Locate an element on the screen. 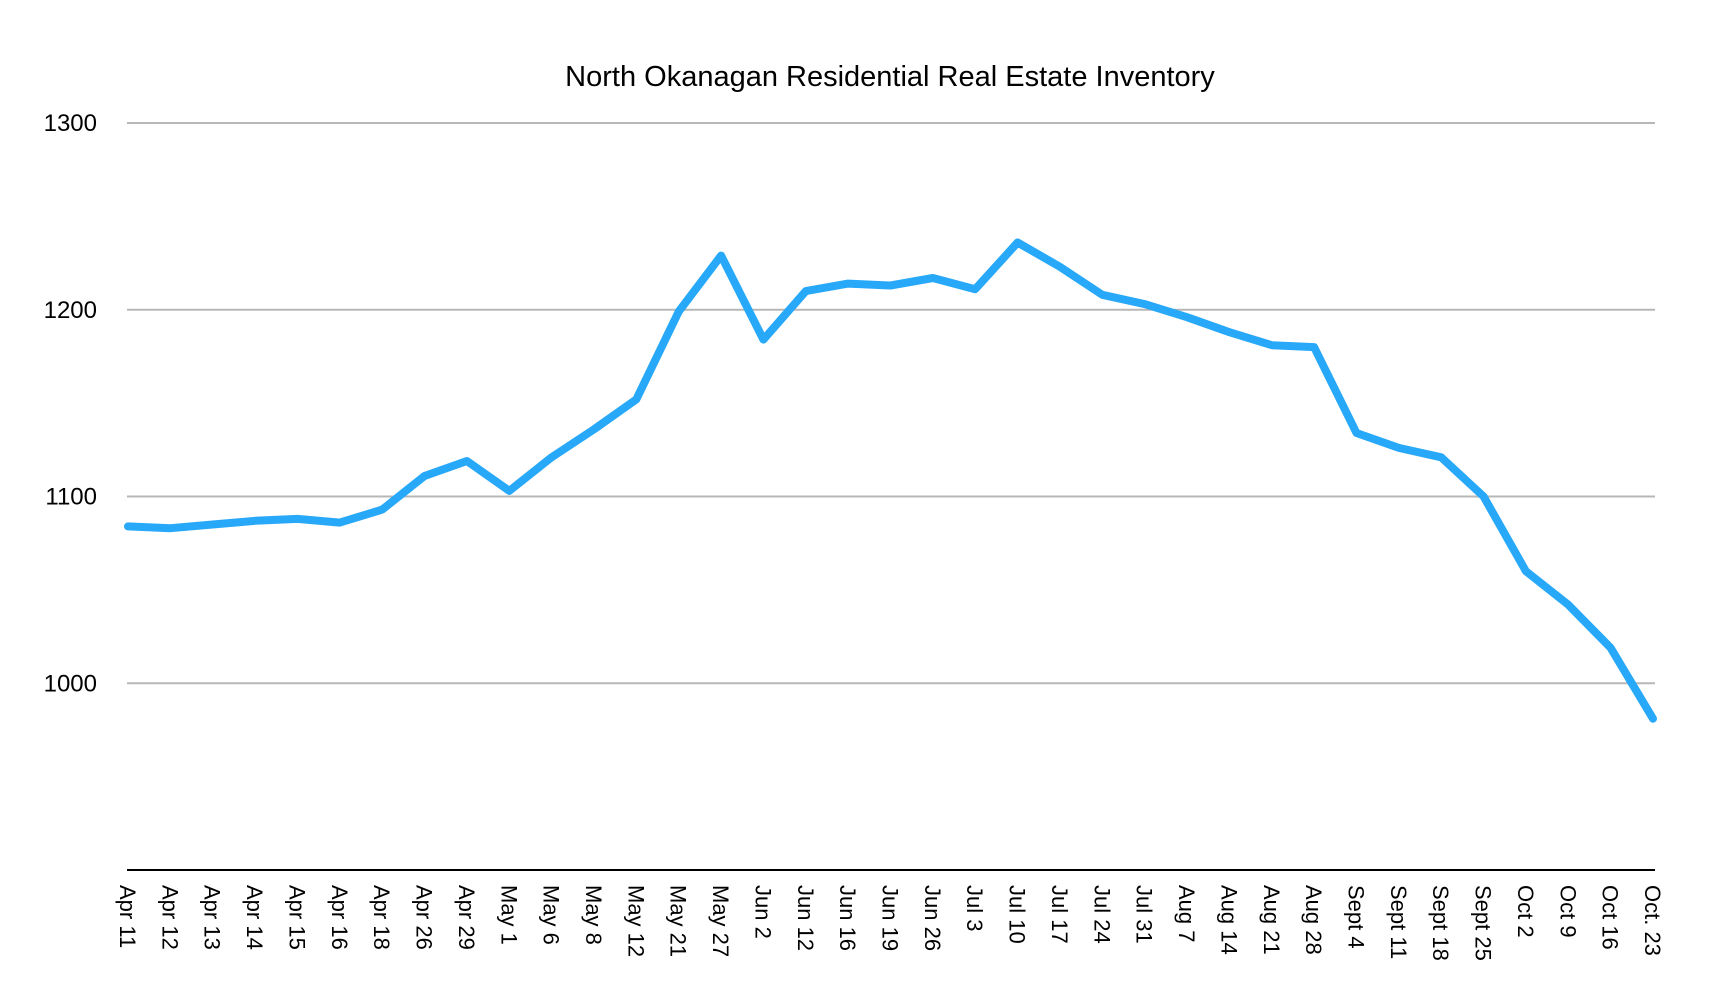 The image size is (1712, 1002). x-tick-label: Aug 7 is located at coordinates (1186, 914).